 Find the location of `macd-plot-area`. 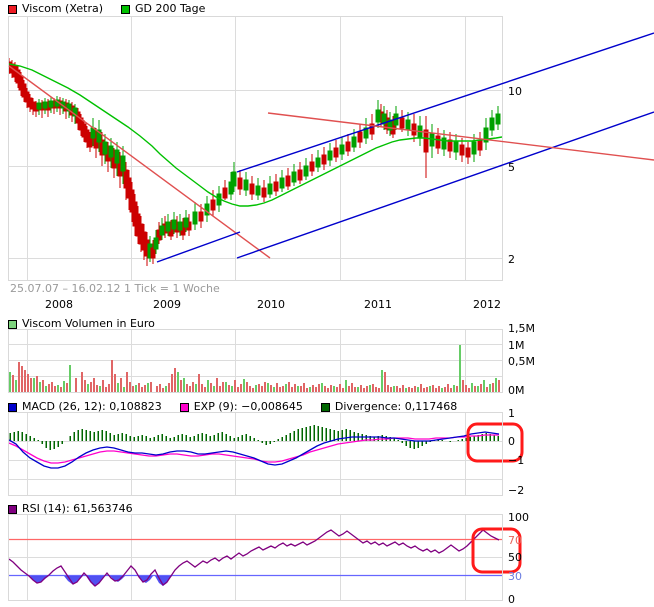

macd-plot-area is located at coordinates (255, 454).